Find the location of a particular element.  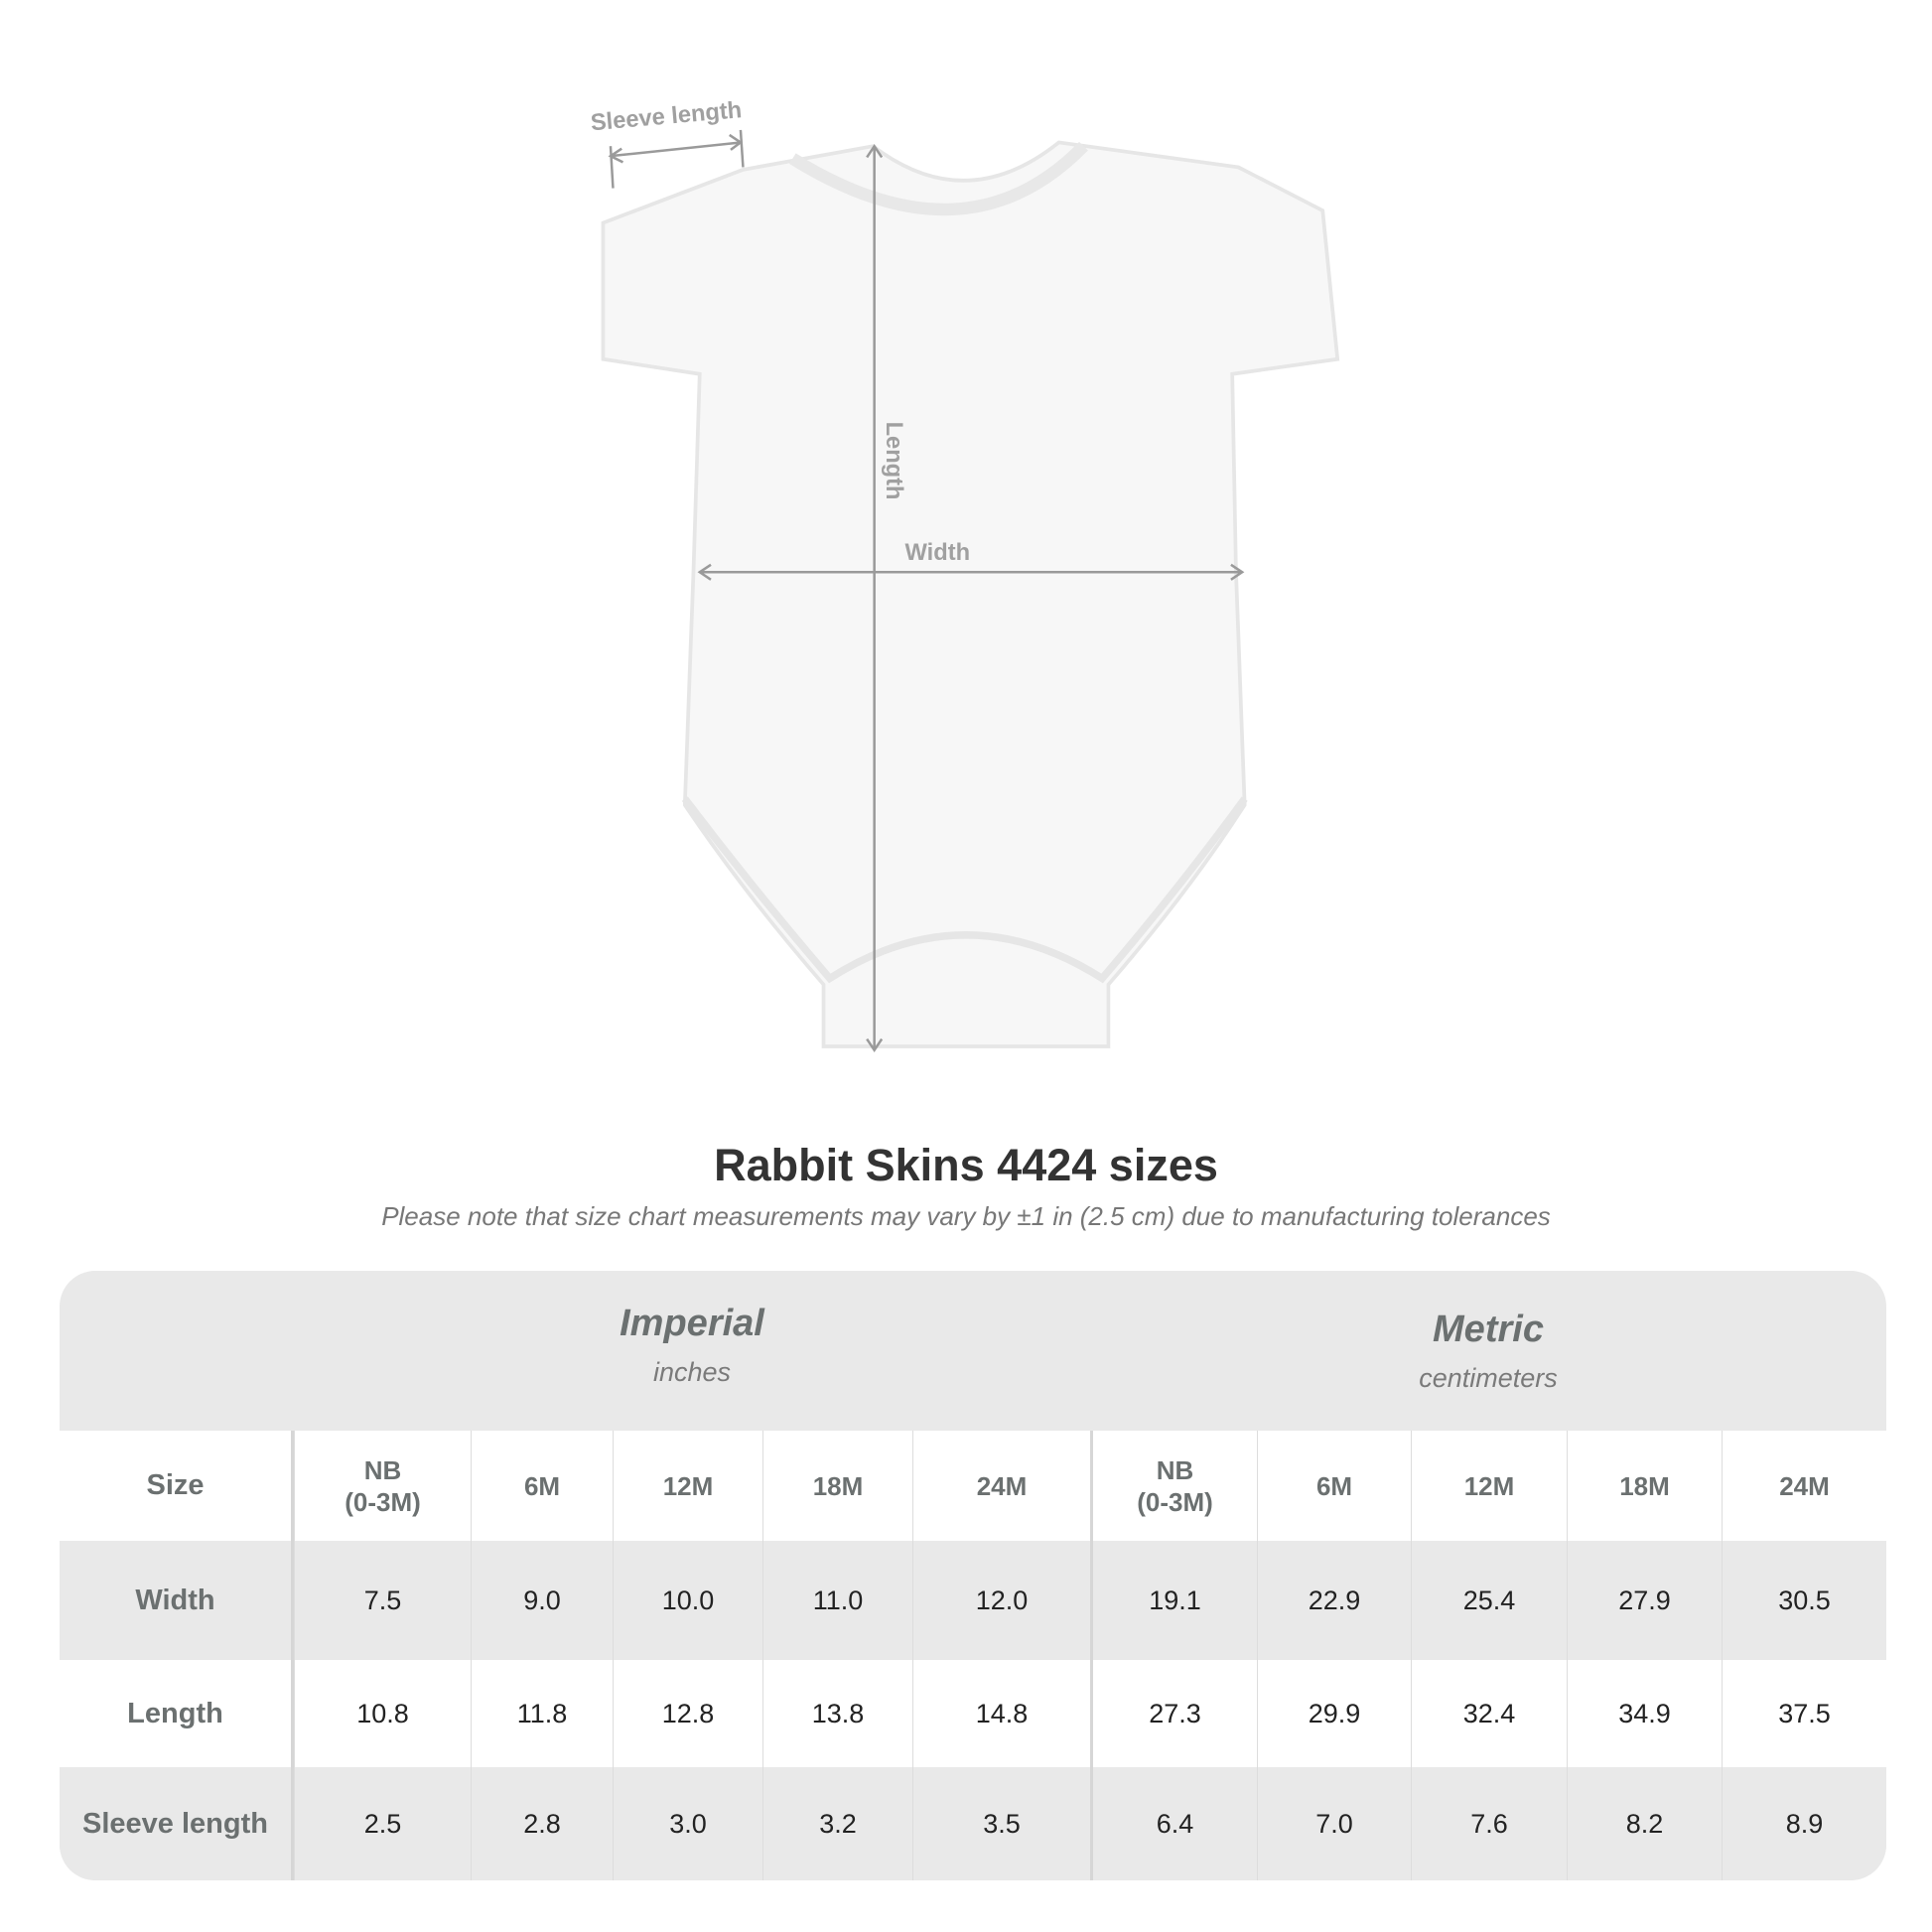

row-label: Width is located at coordinates (177, 1600).